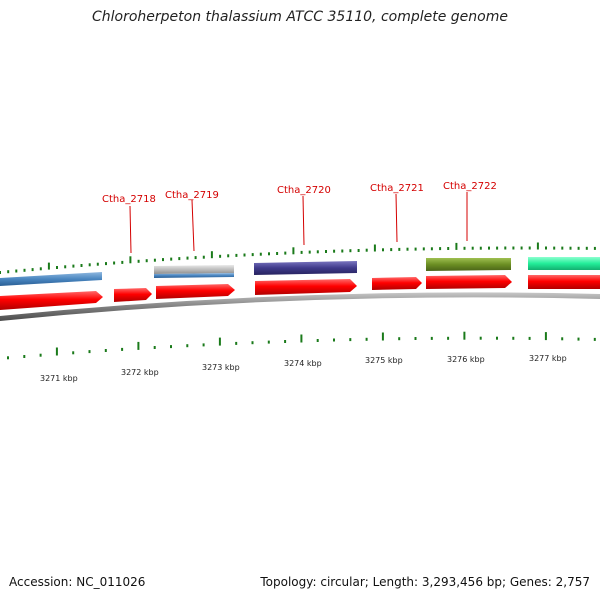  Describe the element at coordinates (140, 372) in the screenshot. I see `scale-label-3272: 3272 kbp` at that location.